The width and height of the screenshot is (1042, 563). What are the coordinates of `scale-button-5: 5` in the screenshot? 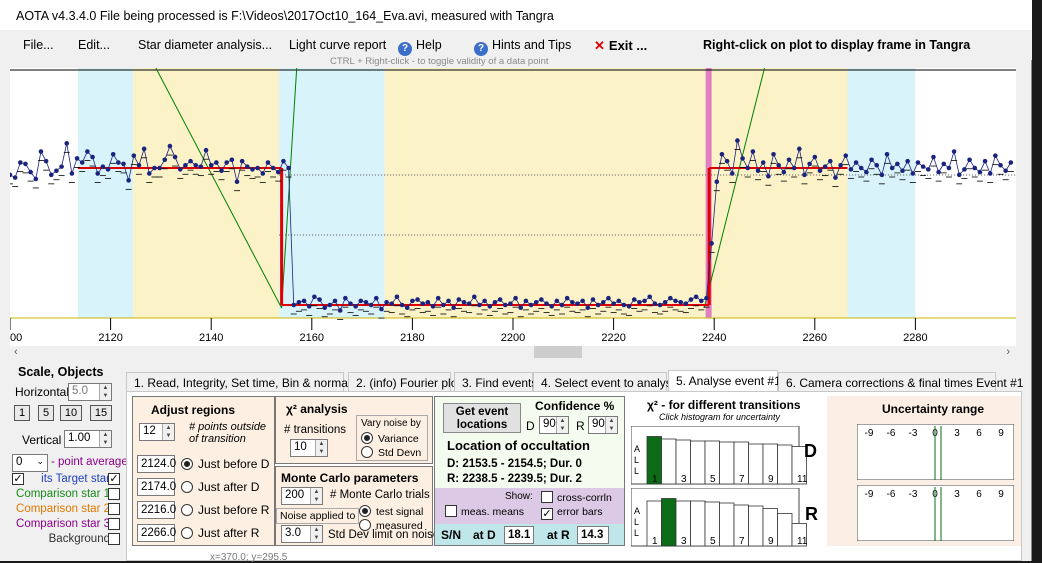 It's located at (46, 413).